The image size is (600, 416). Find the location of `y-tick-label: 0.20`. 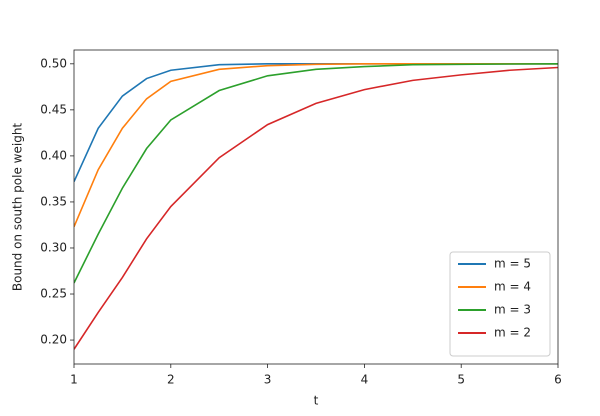

y-tick-label: 0.20 is located at coordinates (53, 340).